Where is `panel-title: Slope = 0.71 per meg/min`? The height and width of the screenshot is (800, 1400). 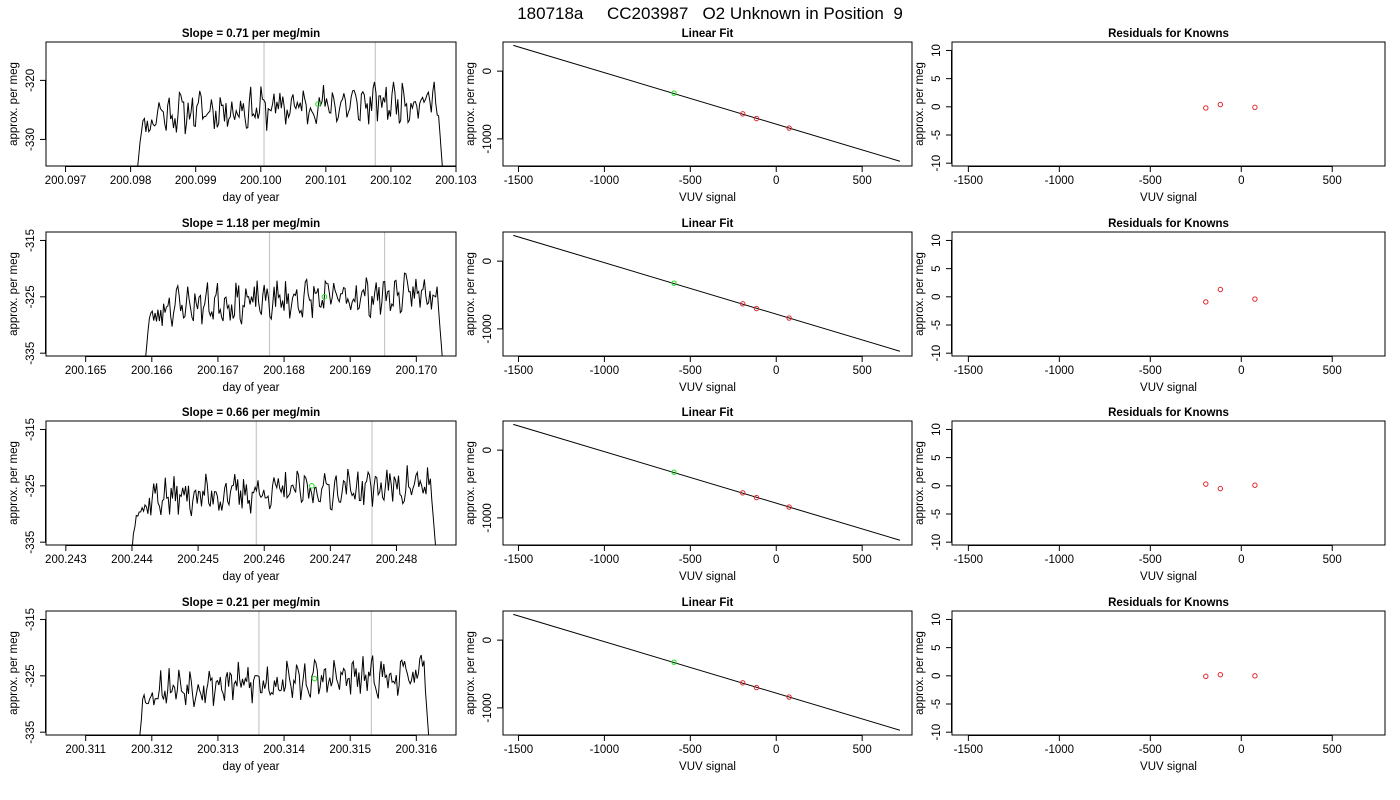 panel-title: Slope = 0.71 per meg/min is located at coordinates (251, 34).